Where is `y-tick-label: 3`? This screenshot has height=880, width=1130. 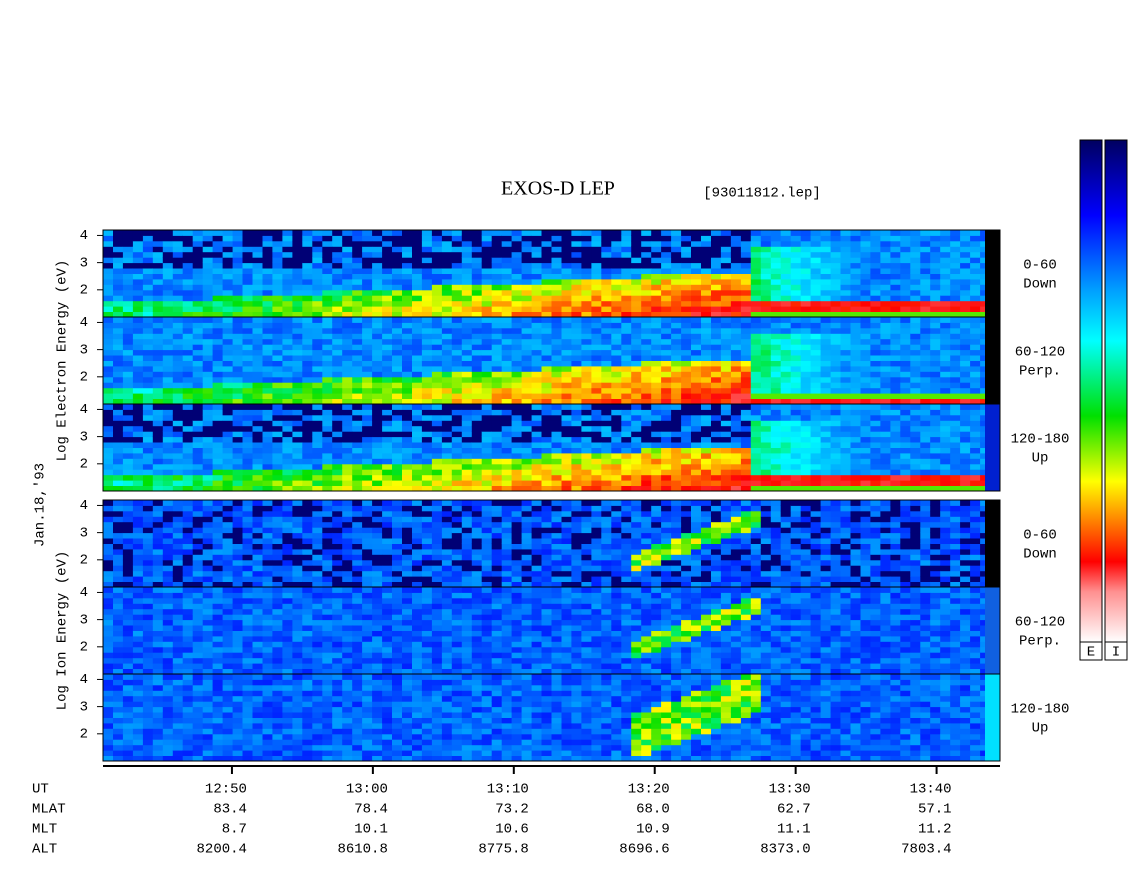 y-tick-label: 3 is located at coordinates (84, 350).